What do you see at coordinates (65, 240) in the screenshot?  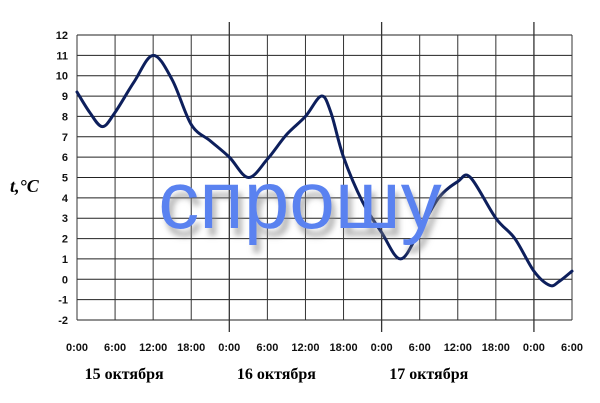 I see `y-tick-label: 2` at bounding box center [65, 240].